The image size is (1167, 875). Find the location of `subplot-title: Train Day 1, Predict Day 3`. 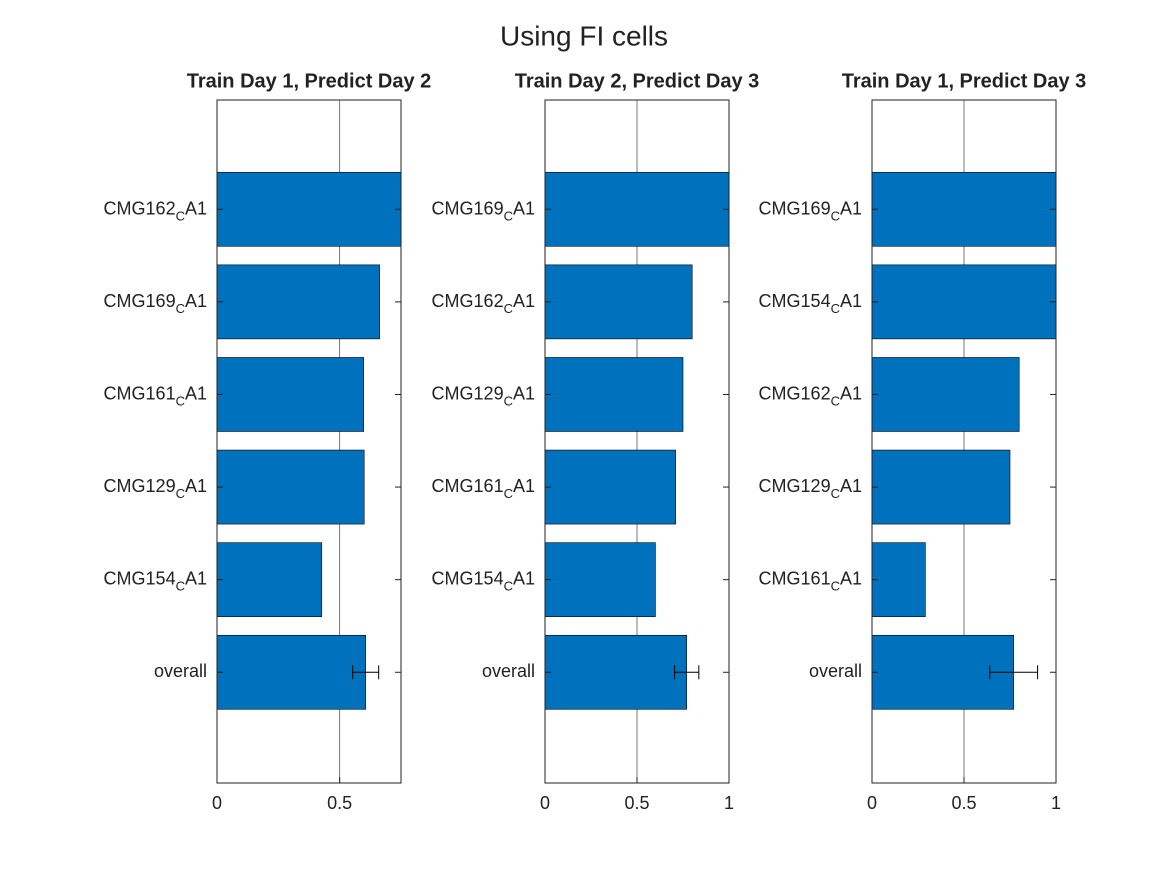

subplot-title: Train Day 1, Predict Day 3 is located at coordinates (964, 81).